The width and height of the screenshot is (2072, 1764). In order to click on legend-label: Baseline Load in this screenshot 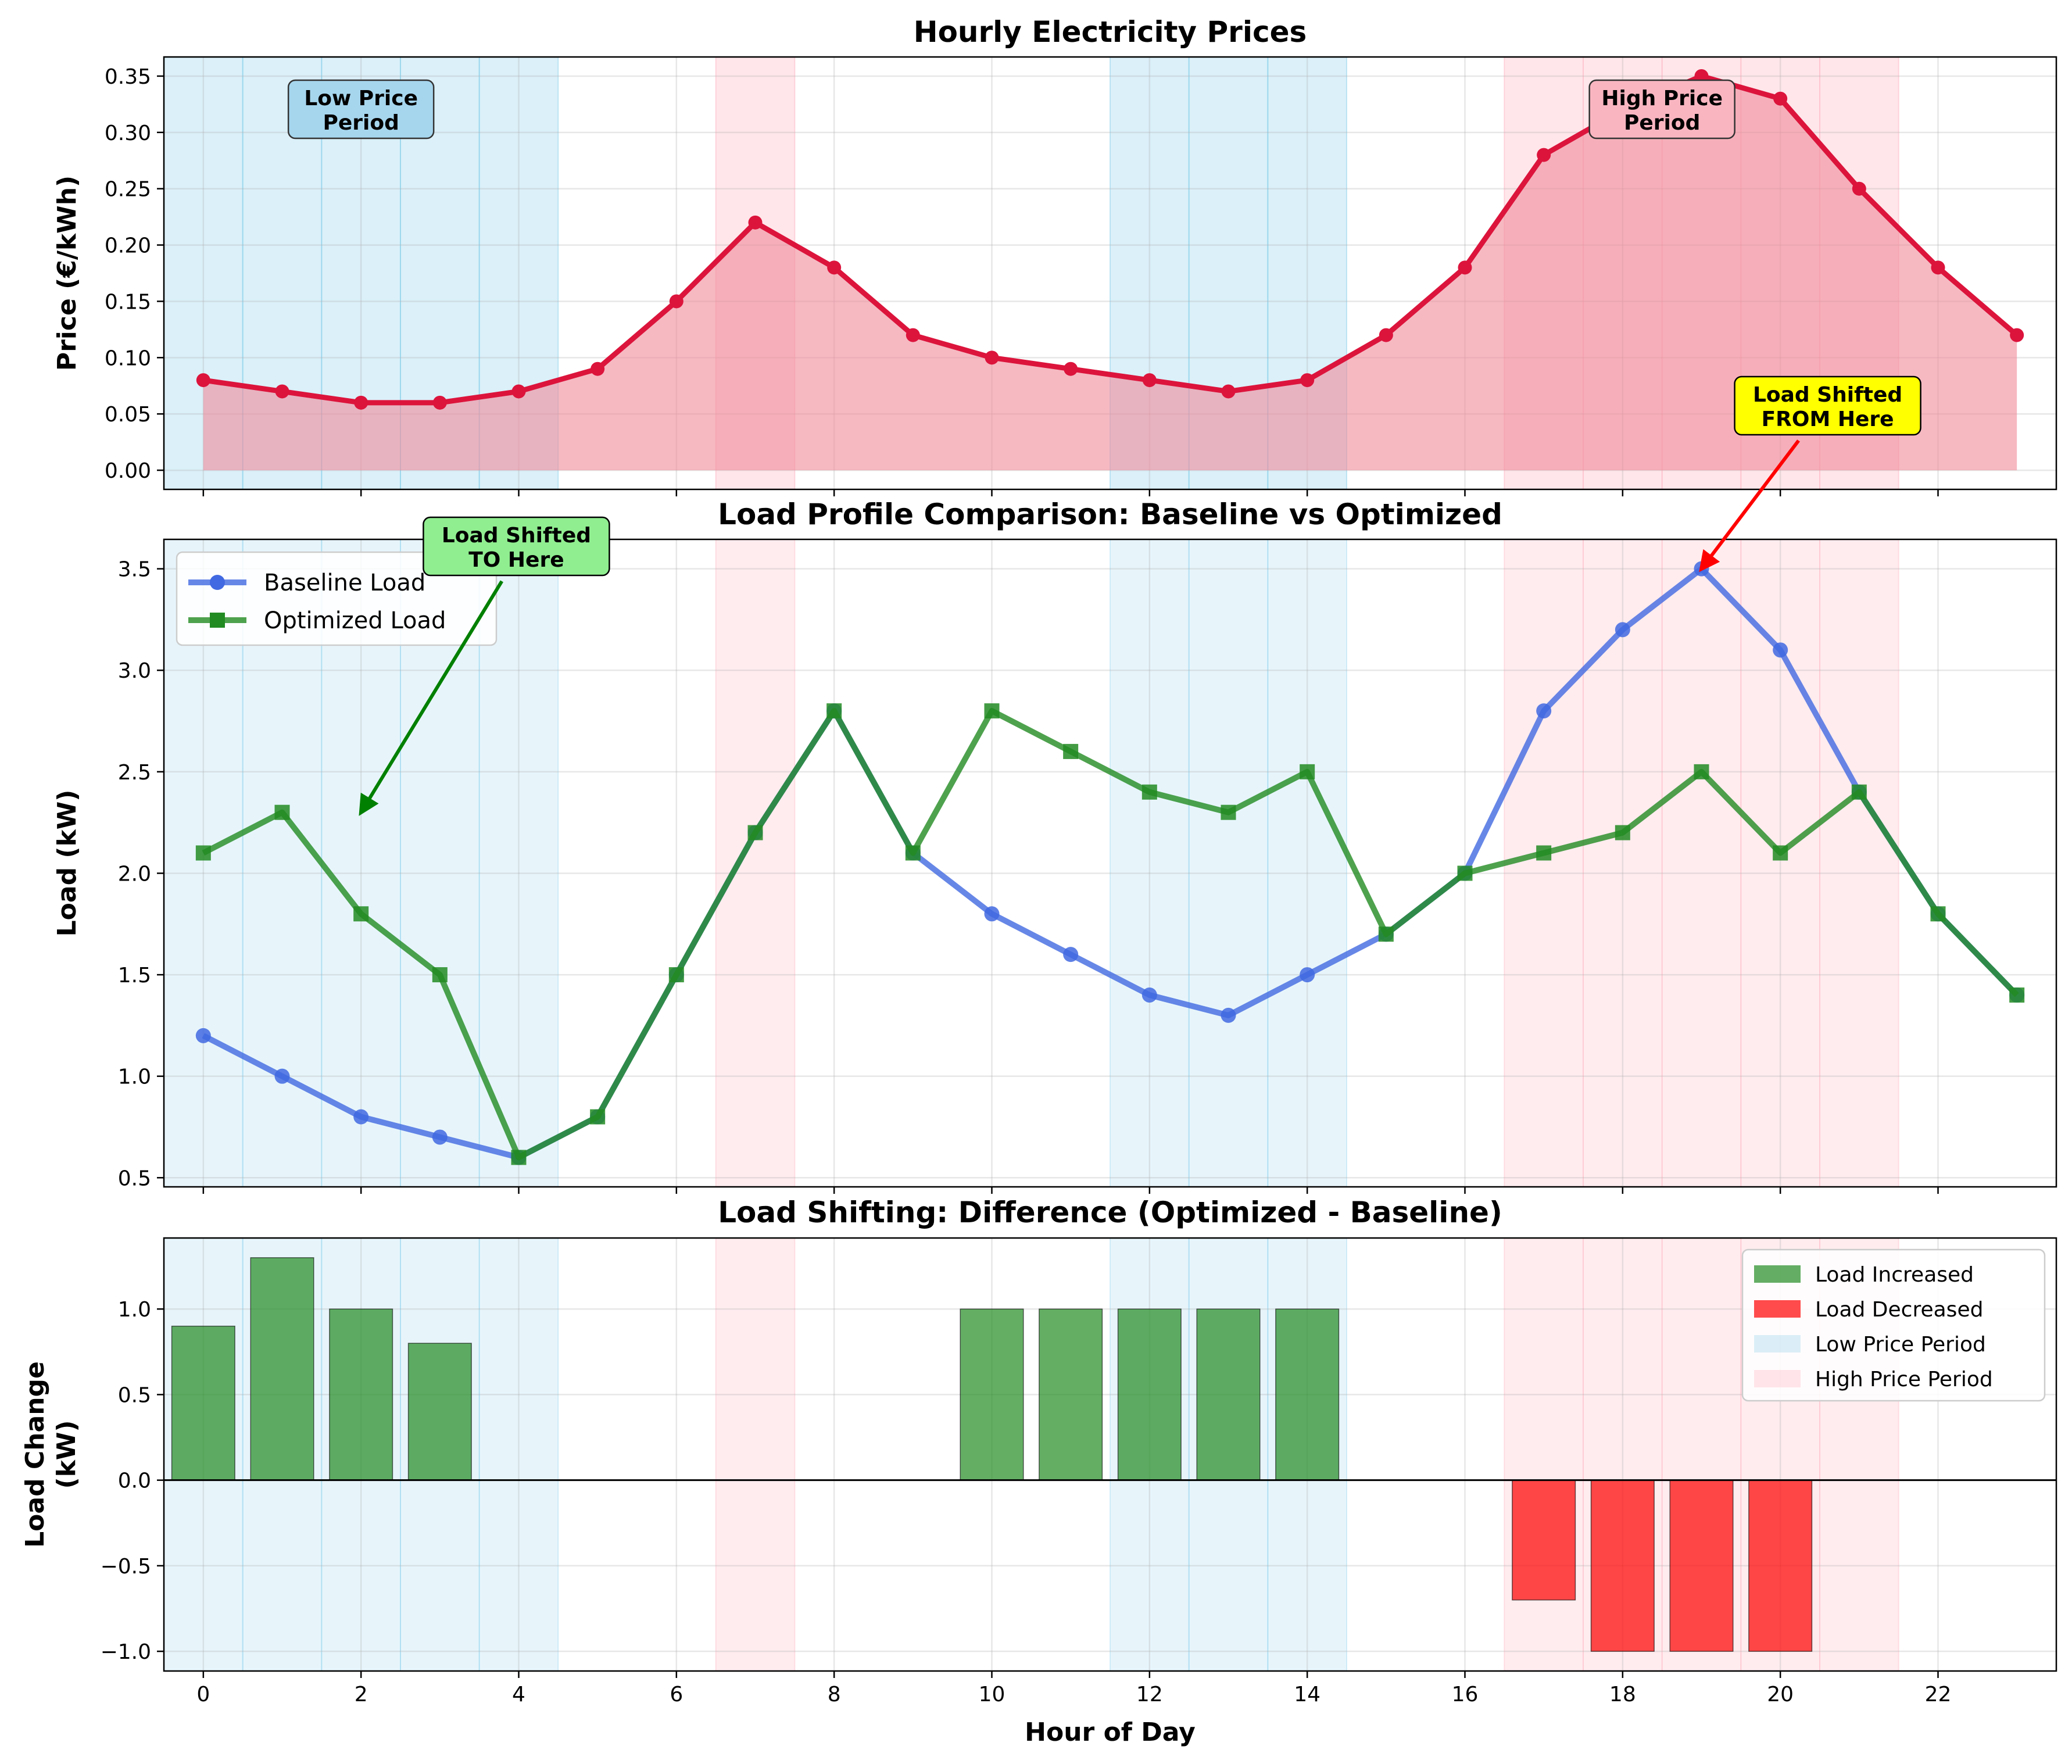, I will do `click(345, 583)`.